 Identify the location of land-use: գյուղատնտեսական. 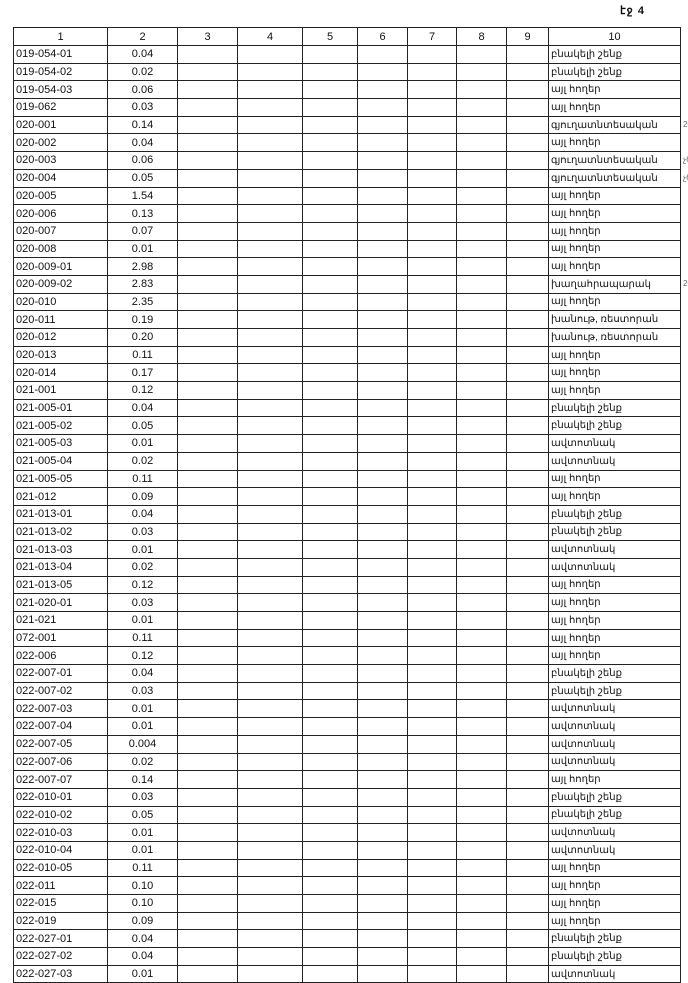
(614, 125).